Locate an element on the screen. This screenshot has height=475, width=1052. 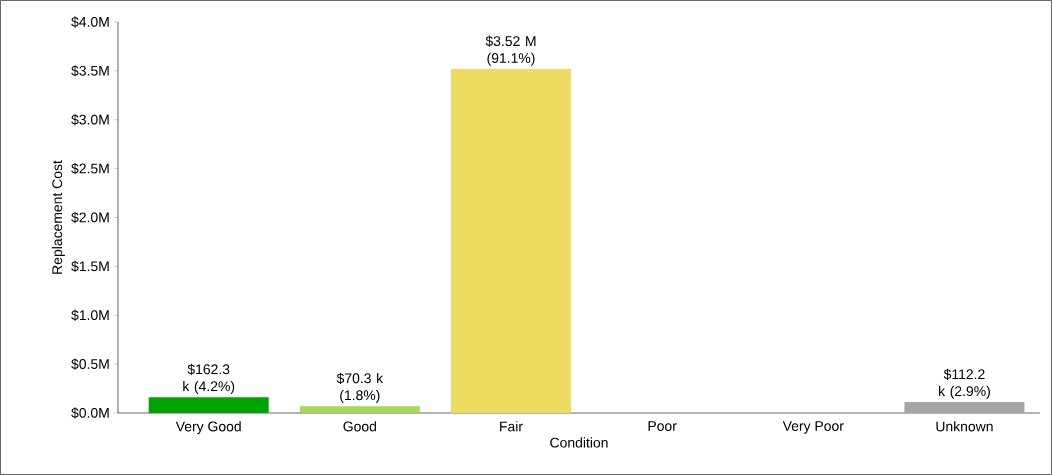
x-tick-label: Unknown is located at coordinates (964, 426).